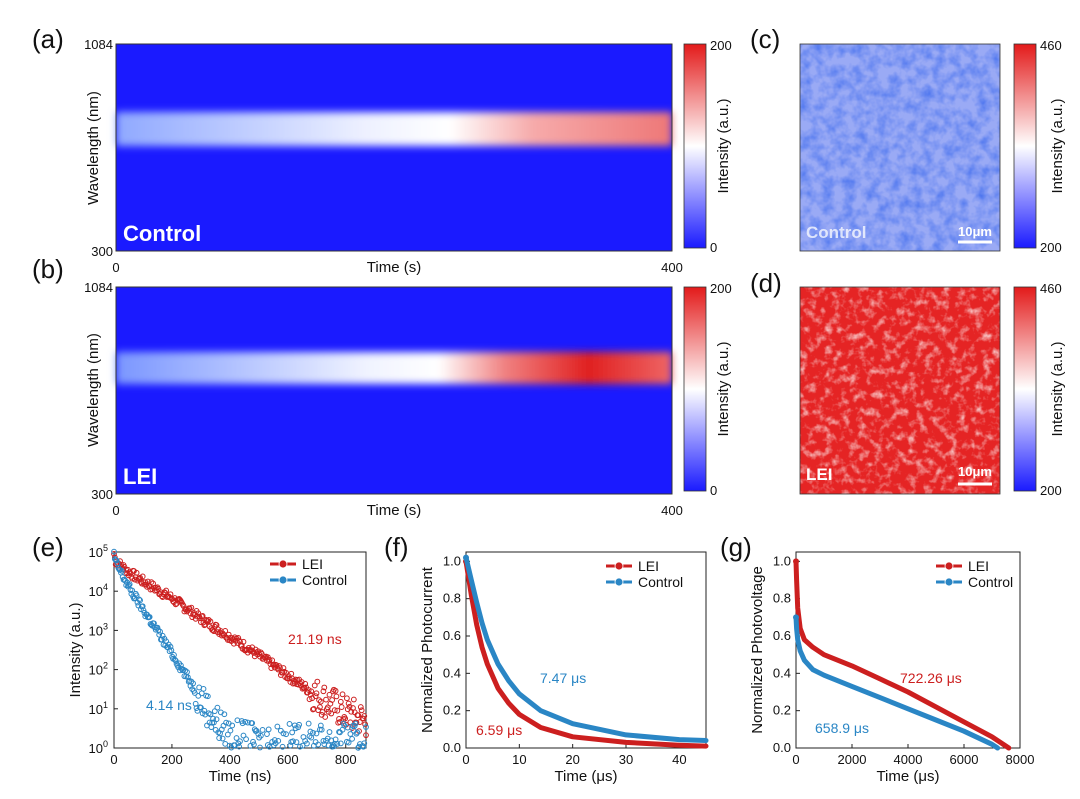 This screenshot has width=1080, height=799. What do you see at coordinates (1057, 388) in the screenshot?
I see `cbar-label-d: Intensity (a.u.)` at bounding box center [1057, 388].